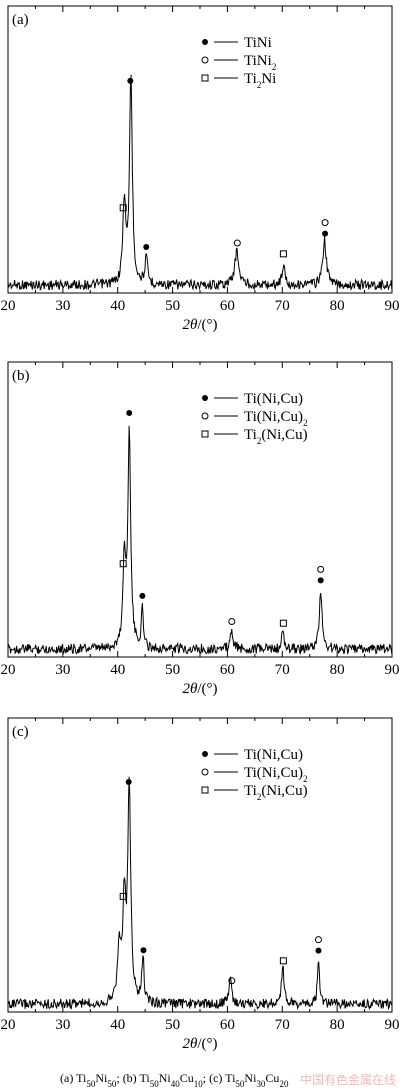 This screenshot has height=1092, width=400. Describe the element at coordinates (20, 732) in the screenshot. I see `panel-label: (c)` at that location.